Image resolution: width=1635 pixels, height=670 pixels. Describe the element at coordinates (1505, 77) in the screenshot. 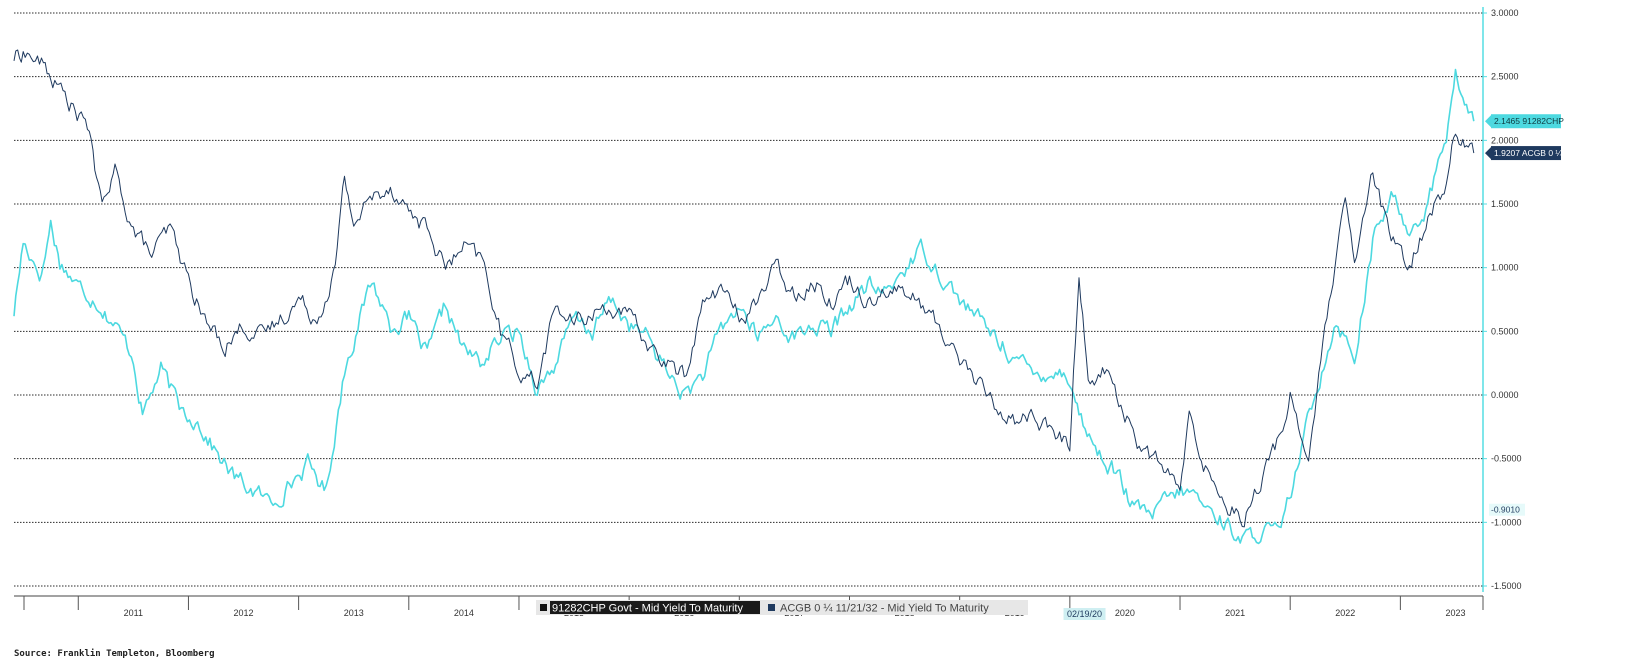

I see `y-tick-label: 2.5000` at that location.